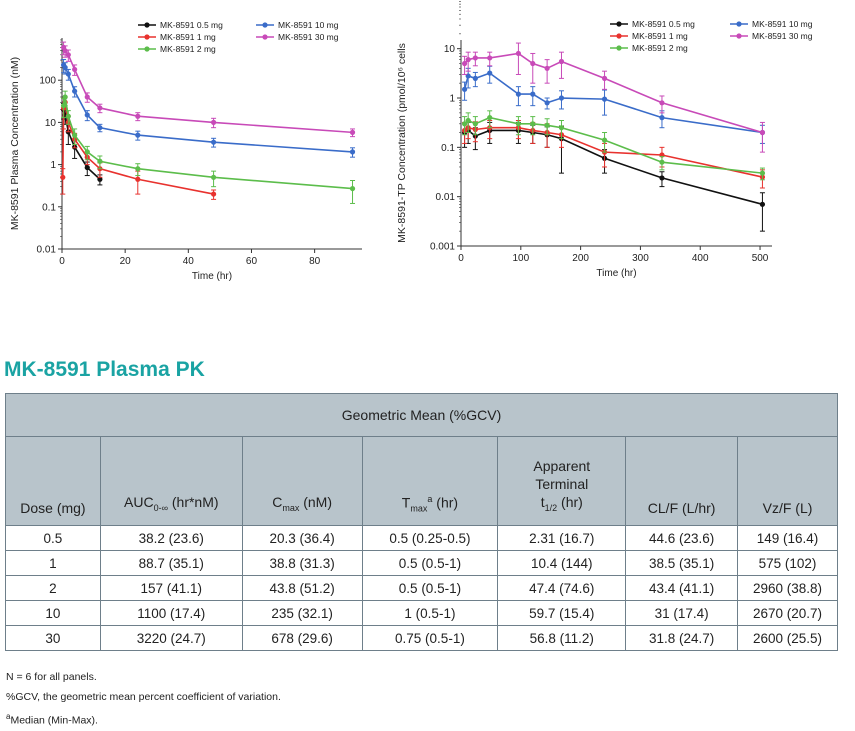  Describe the element at coordinates (189, 261) in the screenshot. I see `x-tick-label: 40` at that location.